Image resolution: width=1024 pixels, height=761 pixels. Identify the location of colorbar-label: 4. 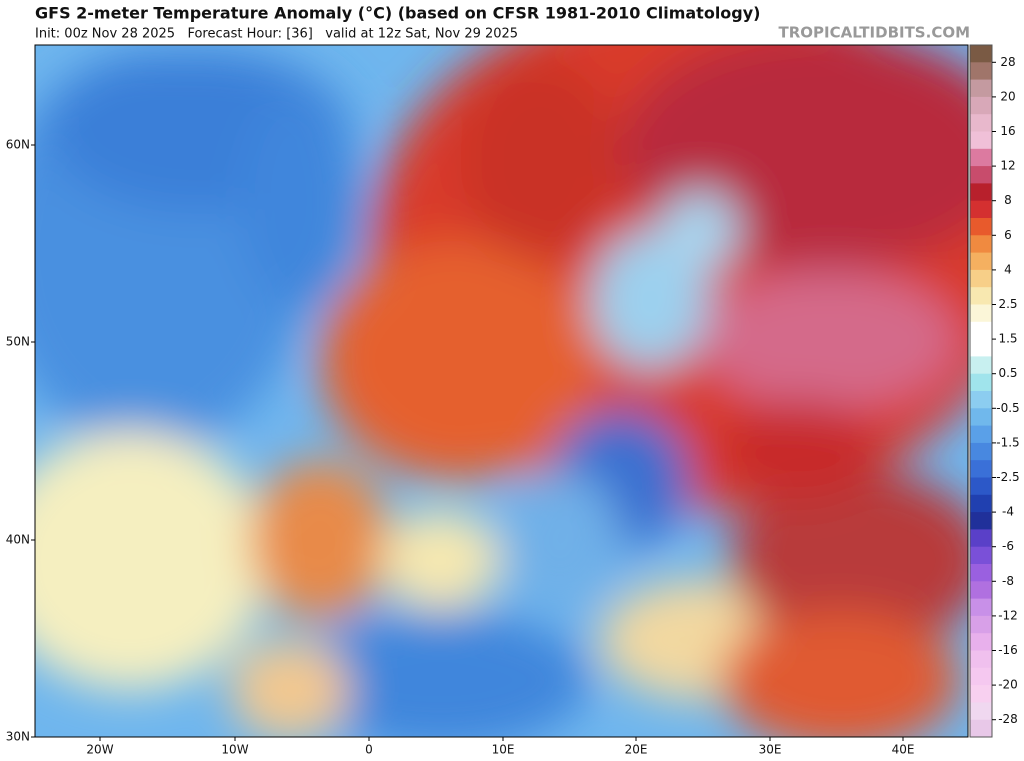
(1008, 269).